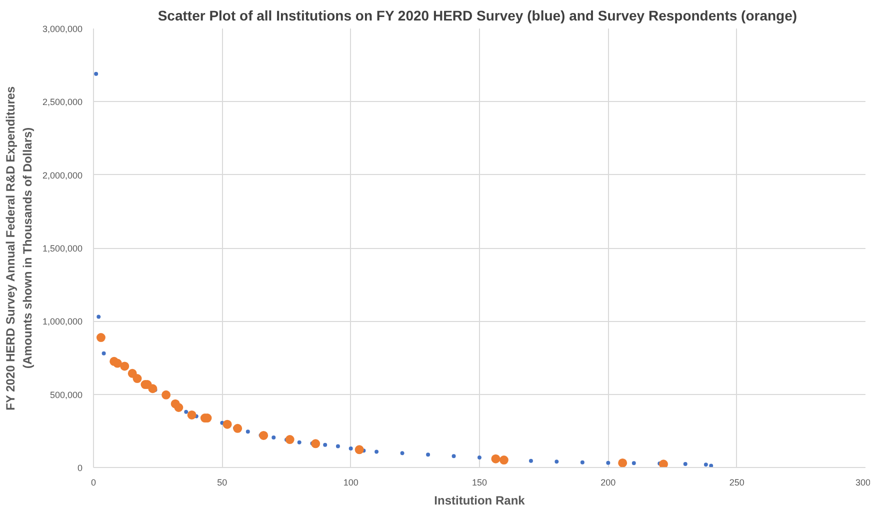 This screenshot has height=522, width=888. What do you see at coordinates (66, 395) in the screenshot?
I see `y-tick-label: 500,000` at bounding box center [66, 395].